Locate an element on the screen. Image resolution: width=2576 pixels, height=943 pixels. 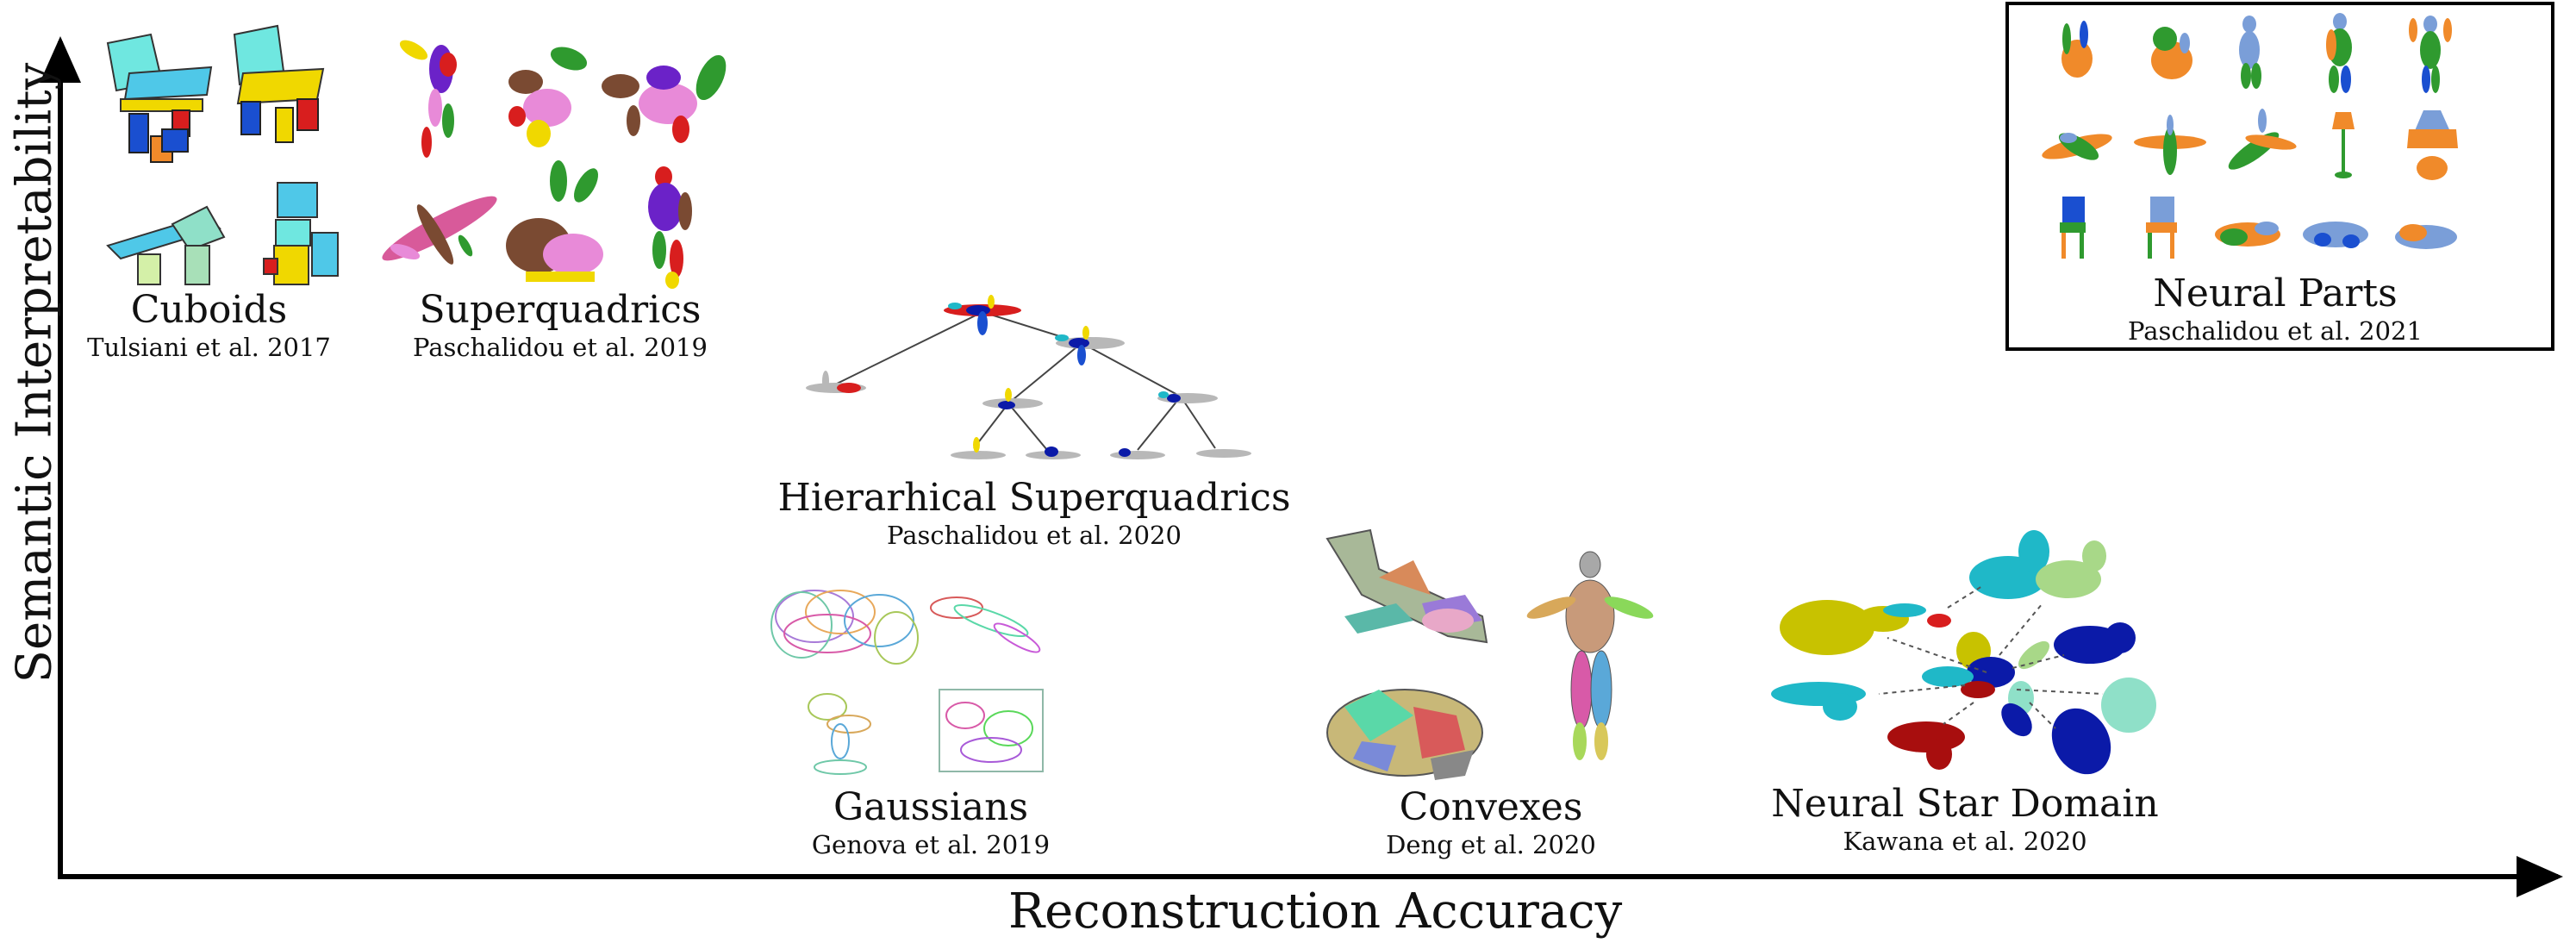
method-citation: Kawana et al. 2020 is located at coordinates (1965, 842).